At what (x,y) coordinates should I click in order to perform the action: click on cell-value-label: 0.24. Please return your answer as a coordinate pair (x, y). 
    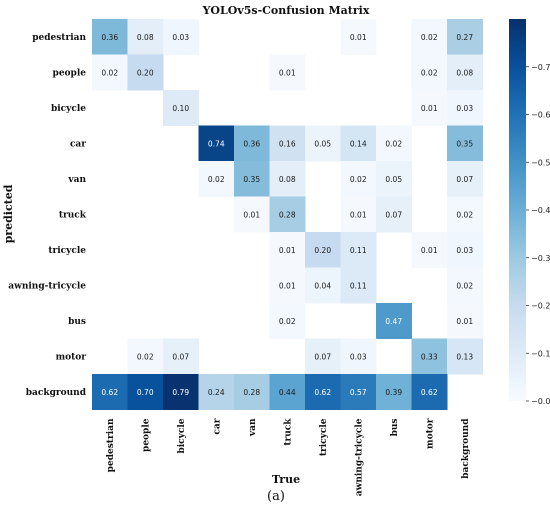
    Looking at the image, I should click on (216, 392).